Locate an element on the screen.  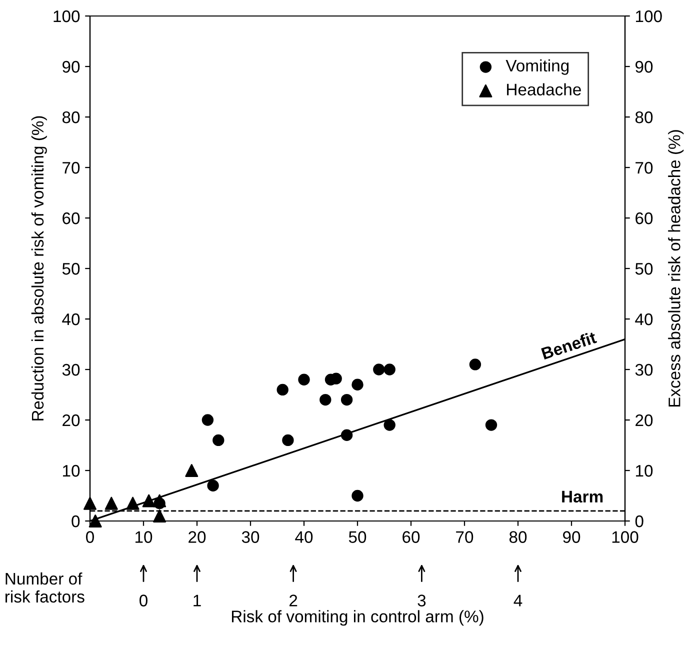
y-tick-label: 80 is located at coordinates (71, 117).